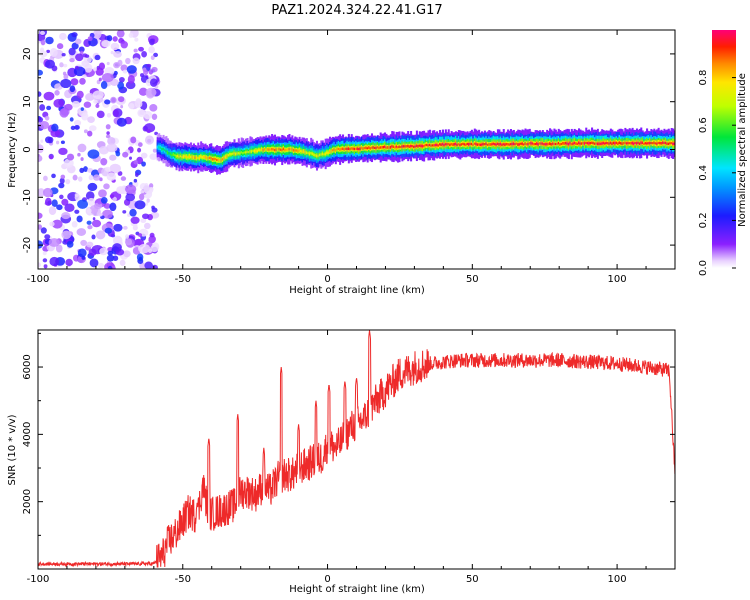 The height and width of the screenshot is (600, 750). I want to click on colorbar-tick-label: 0.0, so click(703, 268).